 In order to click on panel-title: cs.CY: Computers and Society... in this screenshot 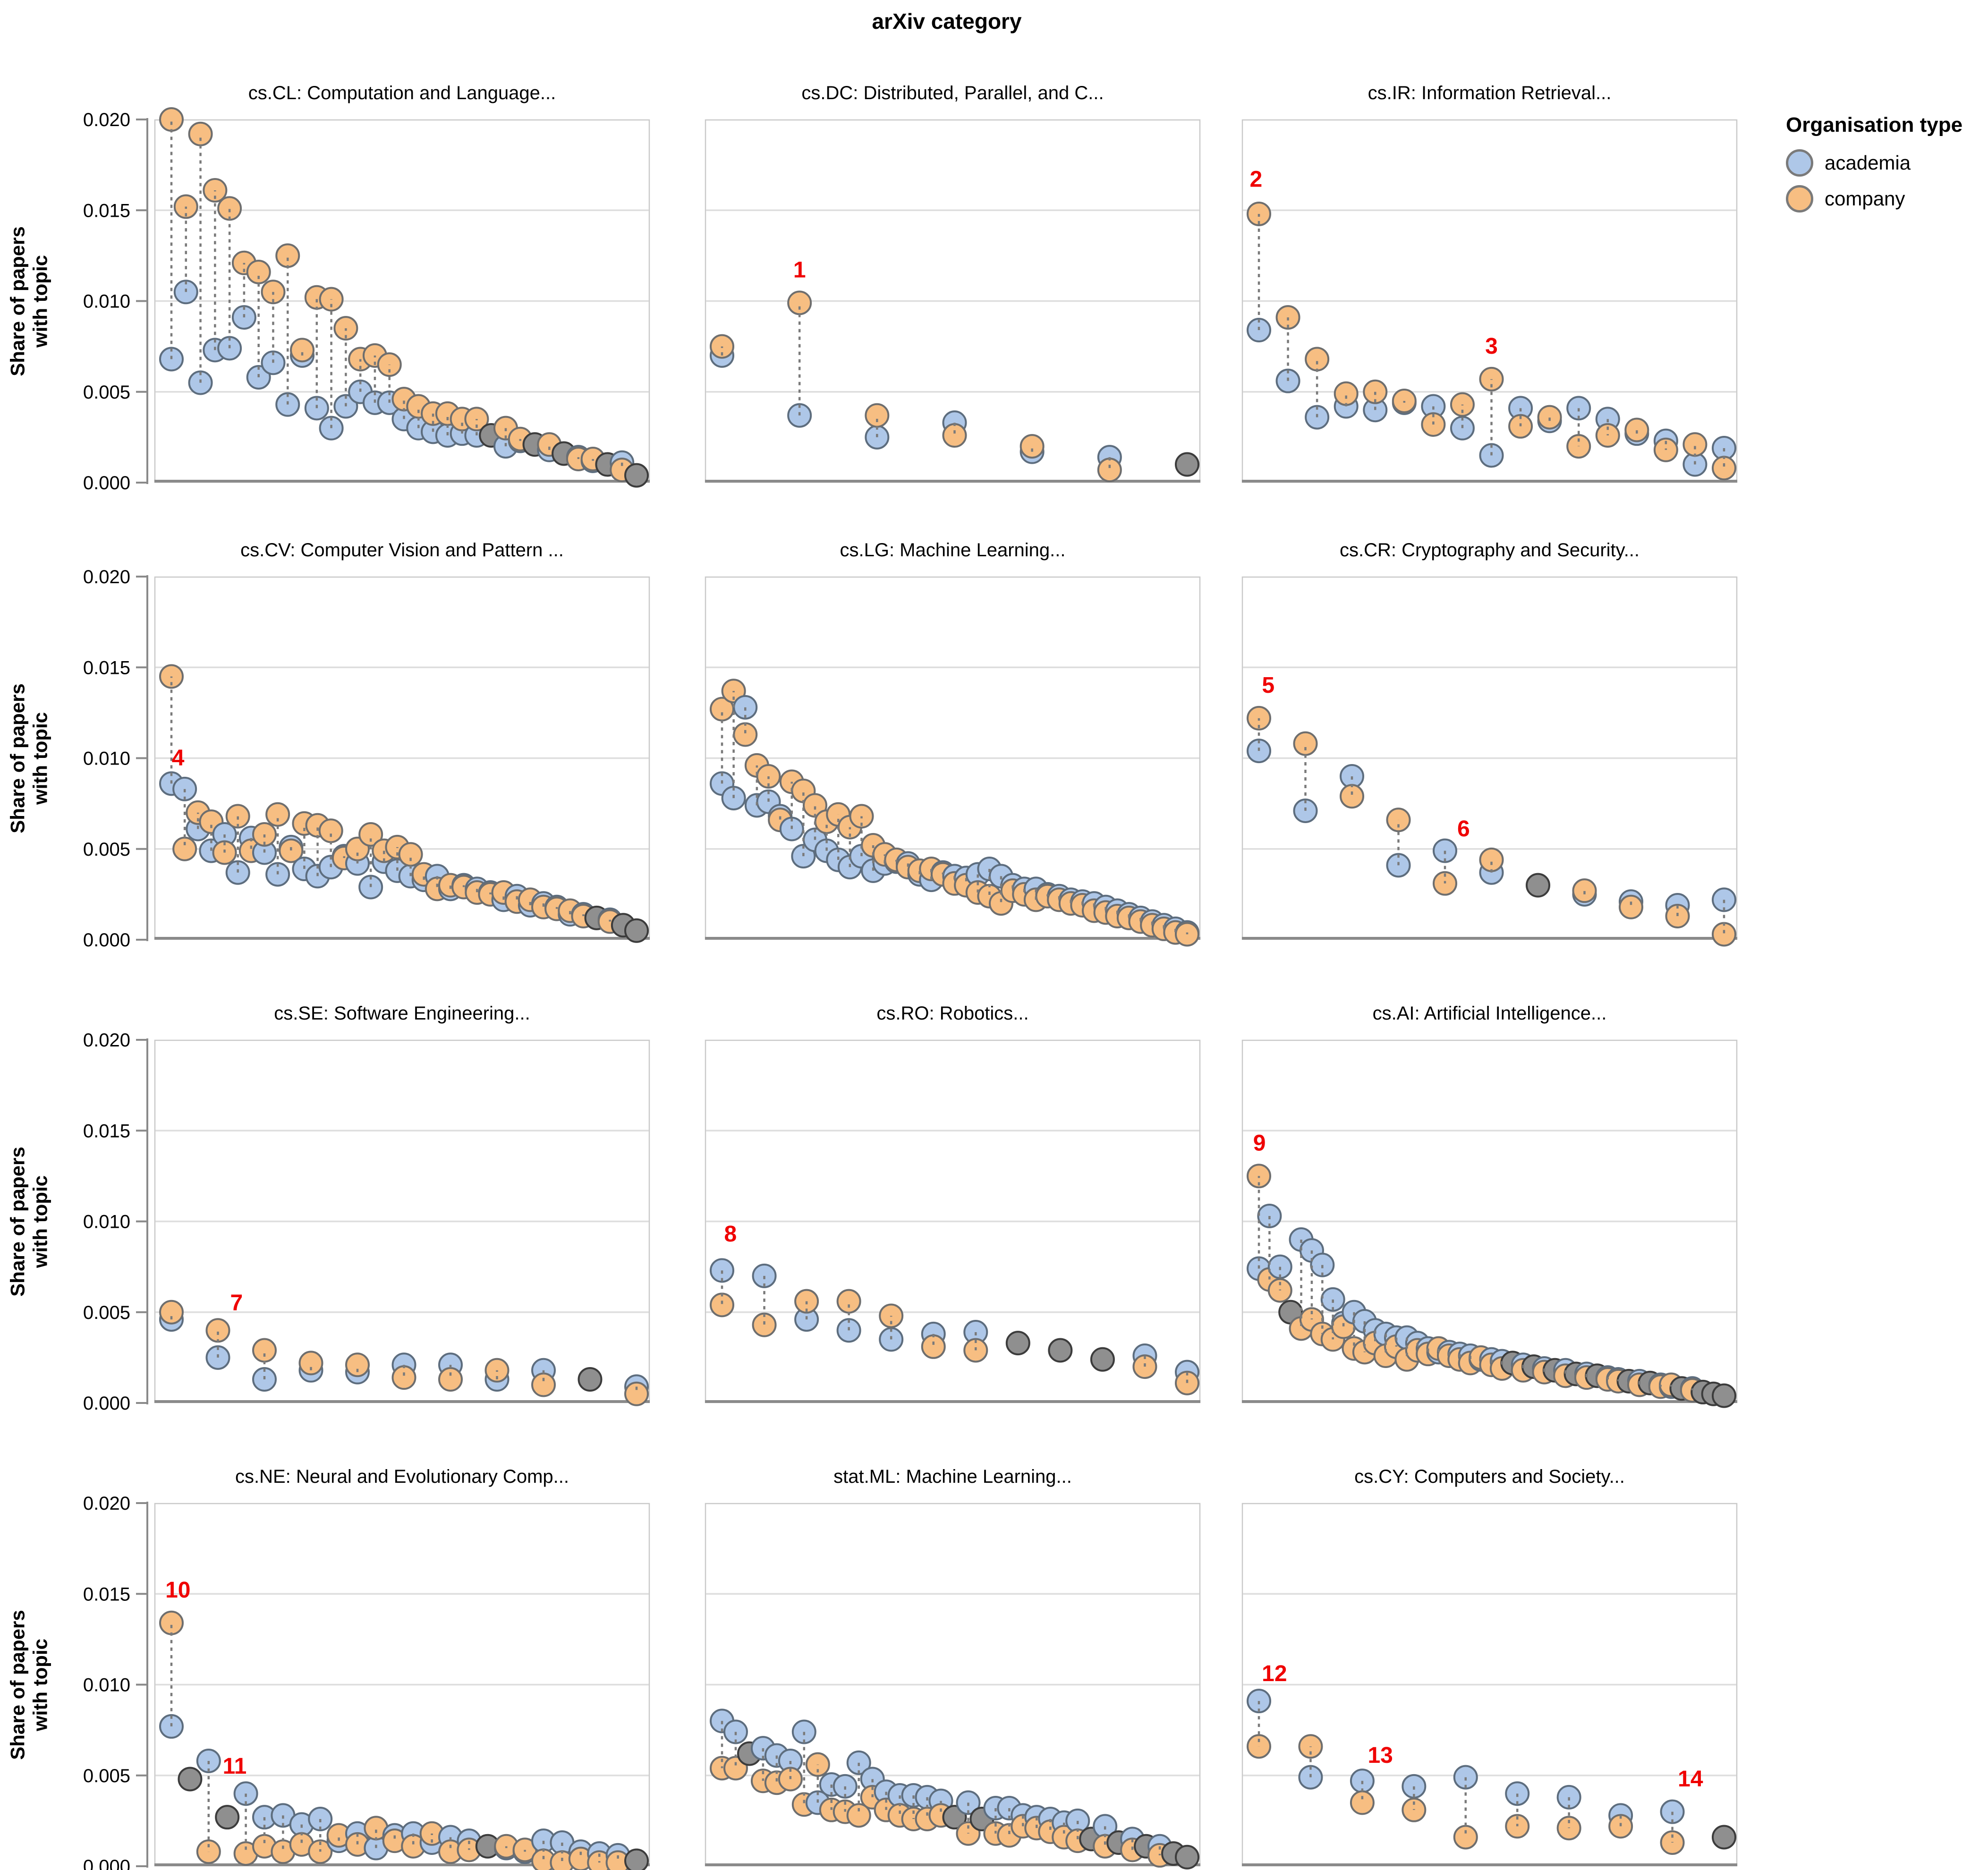, I will do `click(1489, 1476)`.